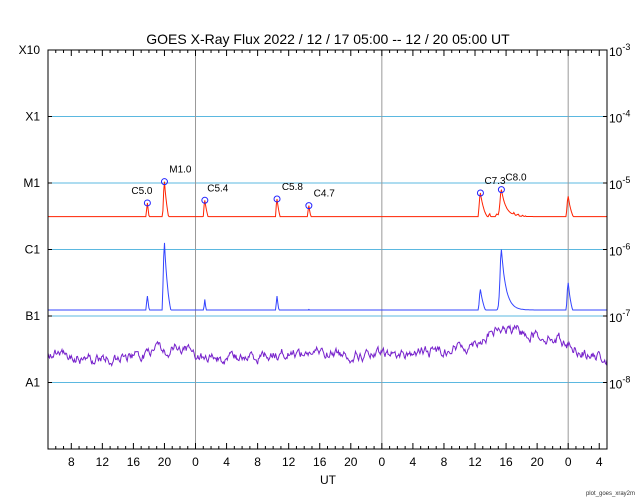 This screenshot has width=640, height=500. What do you see at coordinates (35, 216) in the screenshot?
I see `left-flare-class-labels: X10 X1 M1 C1 B1 A1` at bounding box center [35, 216].